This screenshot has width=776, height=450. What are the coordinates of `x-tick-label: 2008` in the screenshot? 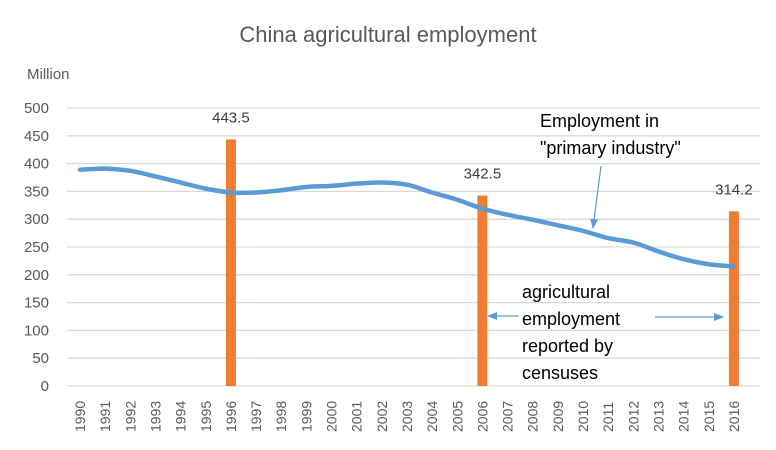 It's located at (533, 416).